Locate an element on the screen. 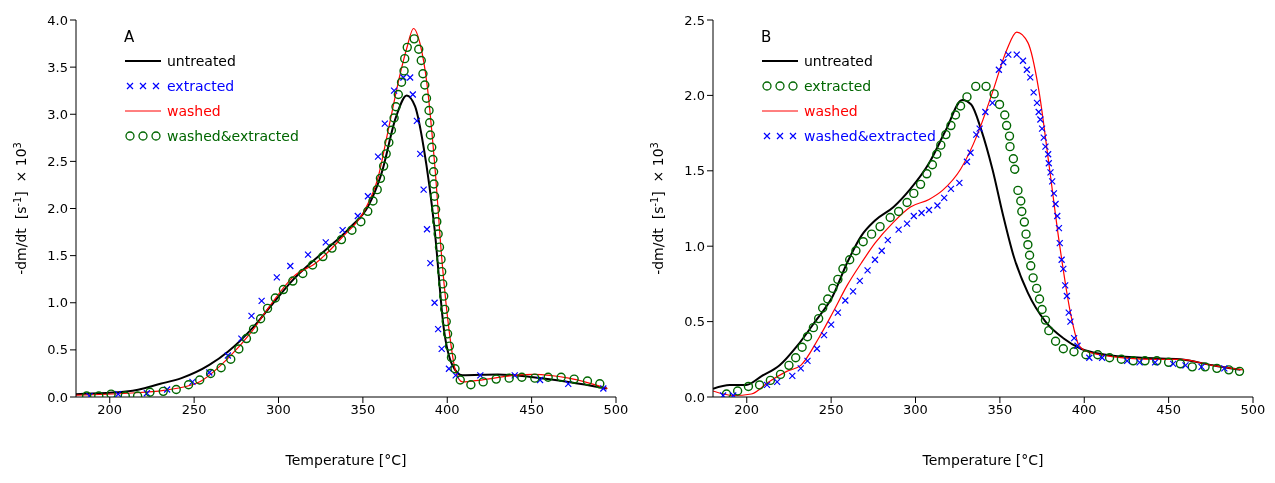 The width and height of the screenshot is (1275, 483). y-tick-label: 3.0 is located at coordinates (57, 114).